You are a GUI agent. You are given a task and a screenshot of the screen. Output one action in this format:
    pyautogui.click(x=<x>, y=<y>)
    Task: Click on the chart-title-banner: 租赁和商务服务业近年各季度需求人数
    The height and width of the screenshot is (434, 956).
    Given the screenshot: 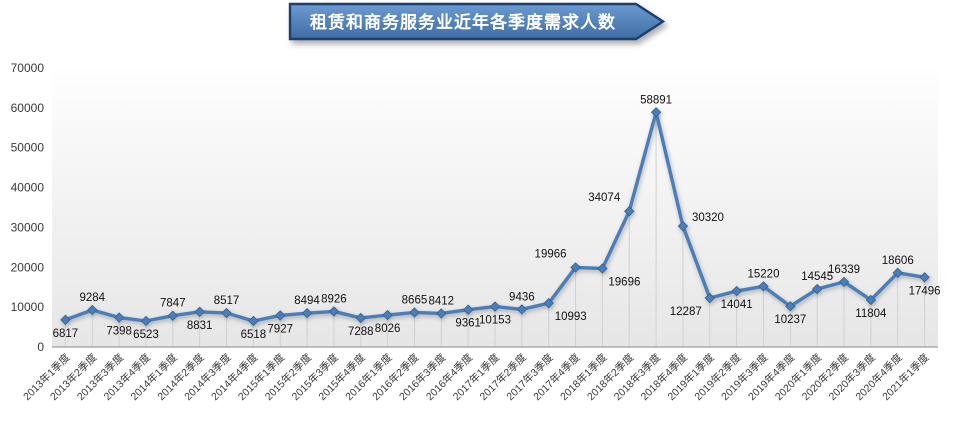 What is the action you would take?
    pyautogui.click(x=477, y=21)
    